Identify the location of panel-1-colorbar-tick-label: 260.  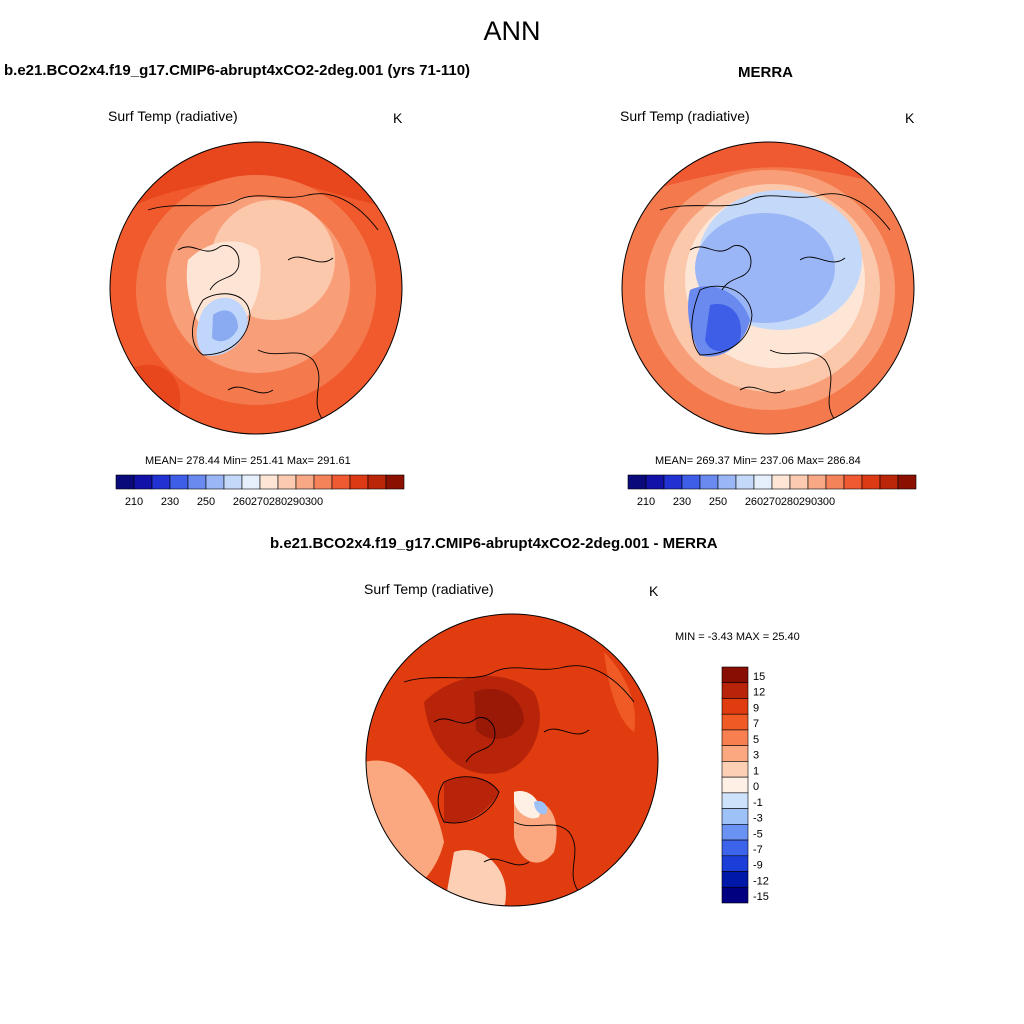
(242, 502).